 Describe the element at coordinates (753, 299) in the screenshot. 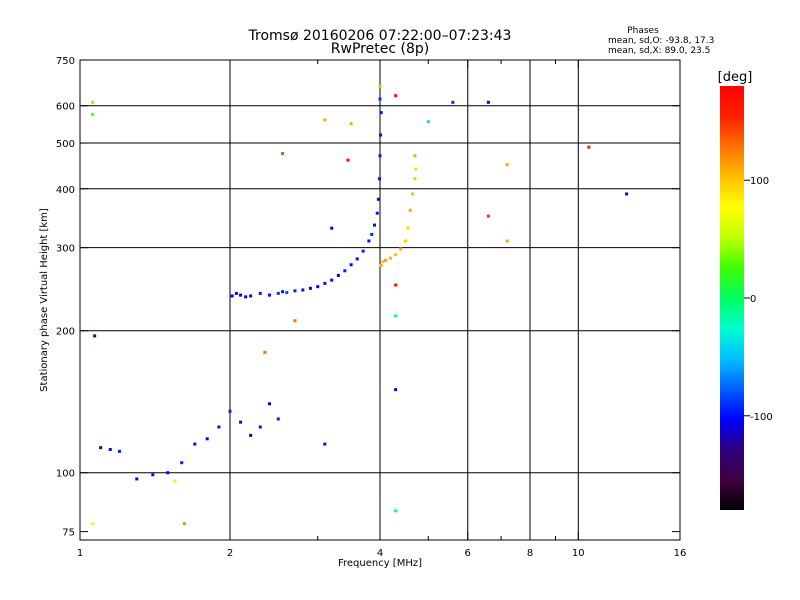

I see `colorbar-tick-label: 0` at that location.